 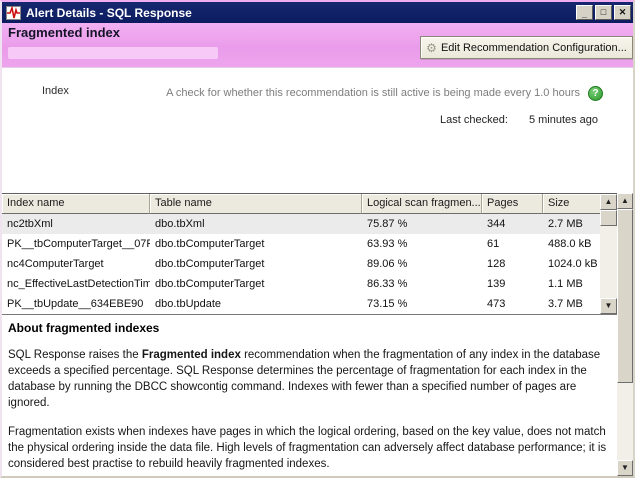 I want to click on column-header: Size, so click(x=571, y=204).